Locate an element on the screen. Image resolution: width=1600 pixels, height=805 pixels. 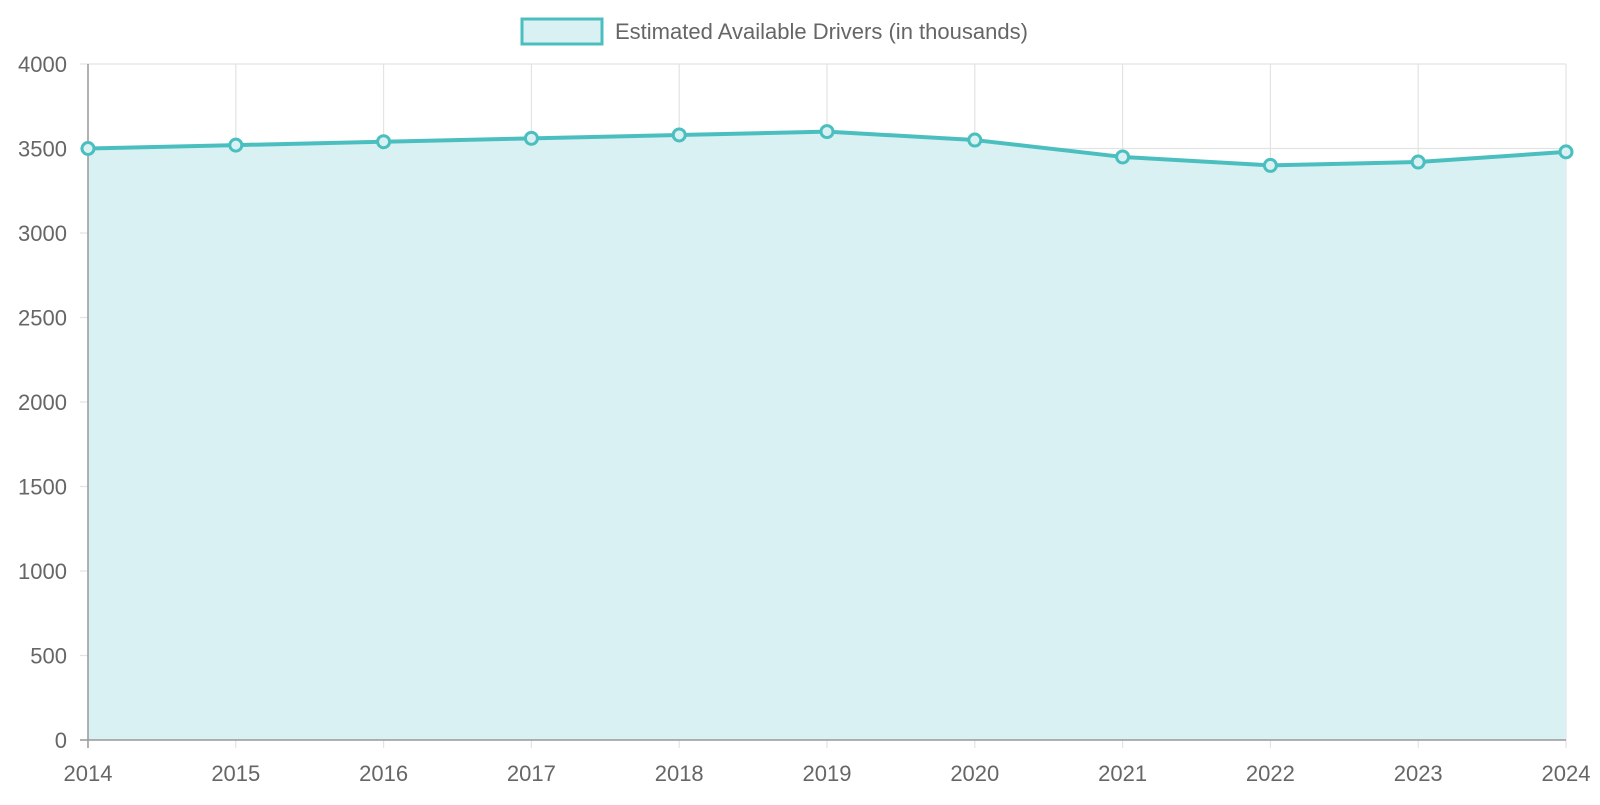
x-tick-label: 2016 is located at coordinates (383, 773).